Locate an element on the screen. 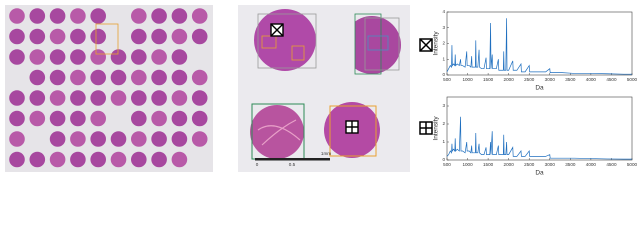 This screenshot has width=640, height=240. x-tick-label: 4000 is located at coordinates (591, 164).